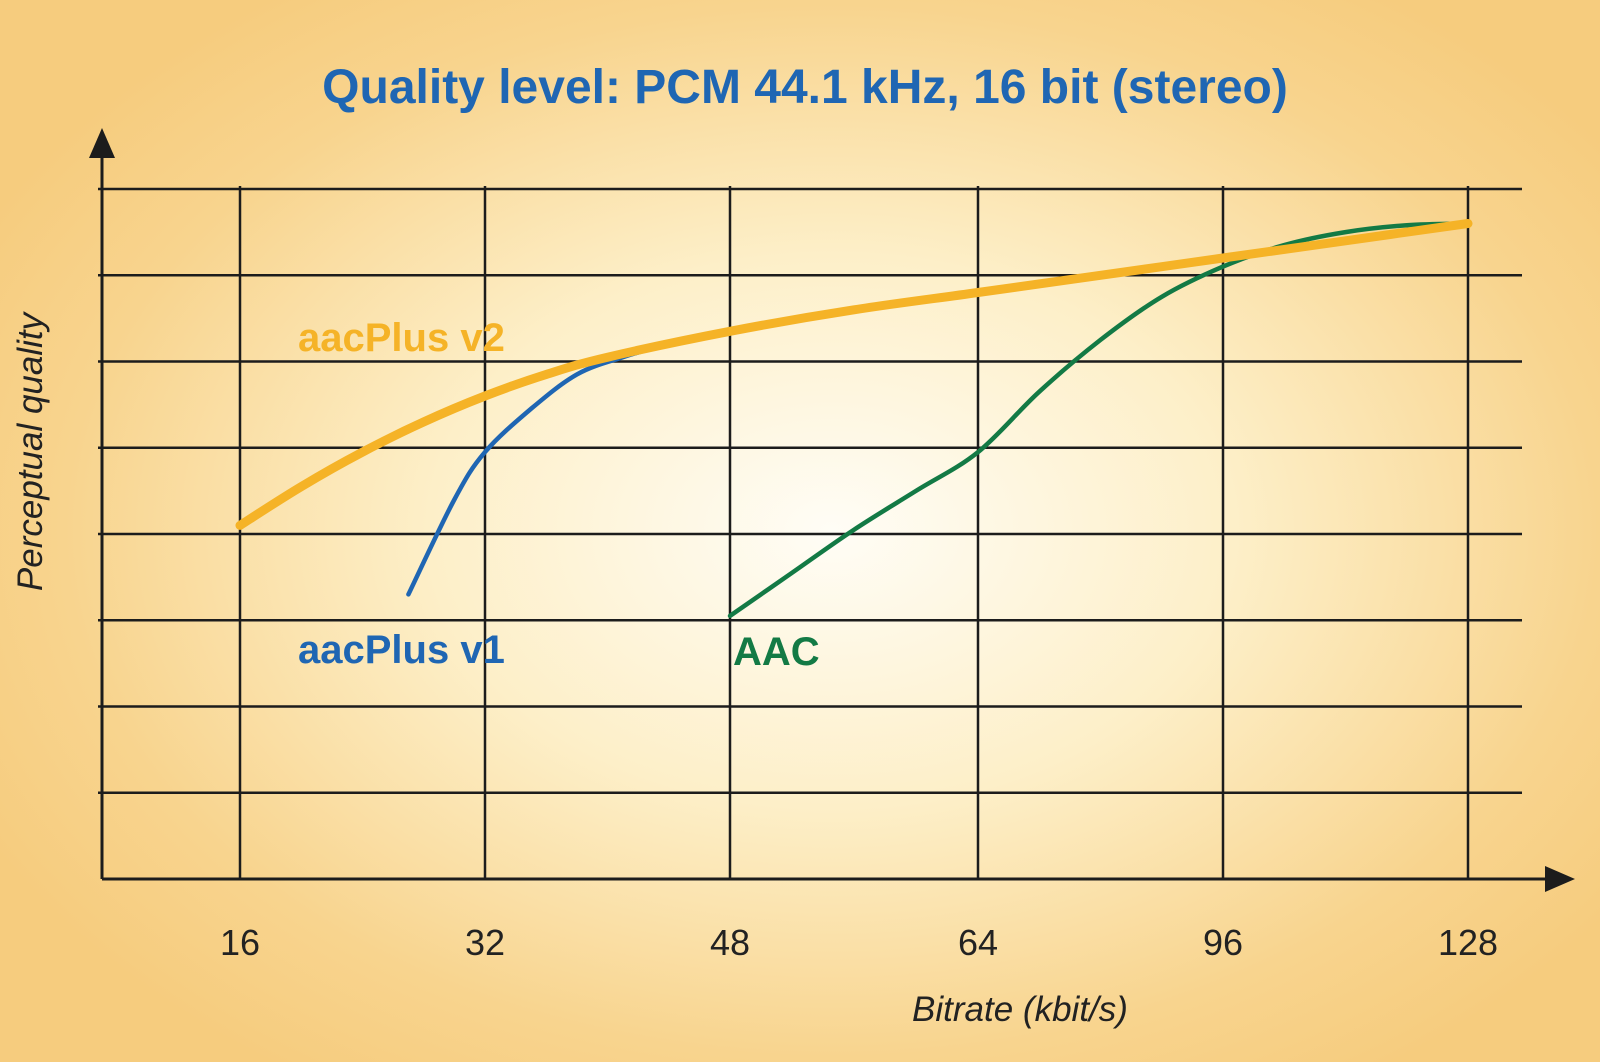 This screenshot has height=1062, width=1600. I want to click on x-tick-label: 96, so click(1223, 942).